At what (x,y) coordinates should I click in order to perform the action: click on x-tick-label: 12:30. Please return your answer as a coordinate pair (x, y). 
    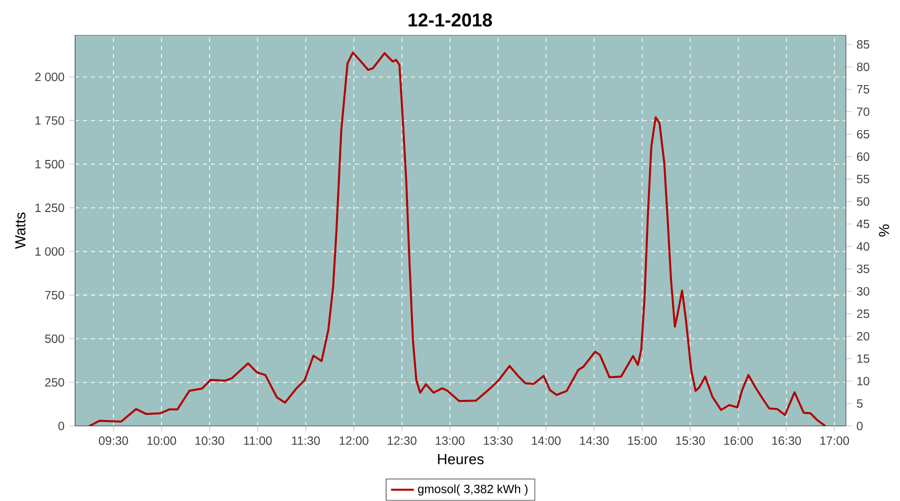
    Looking at the image, I should click on (402, 441).